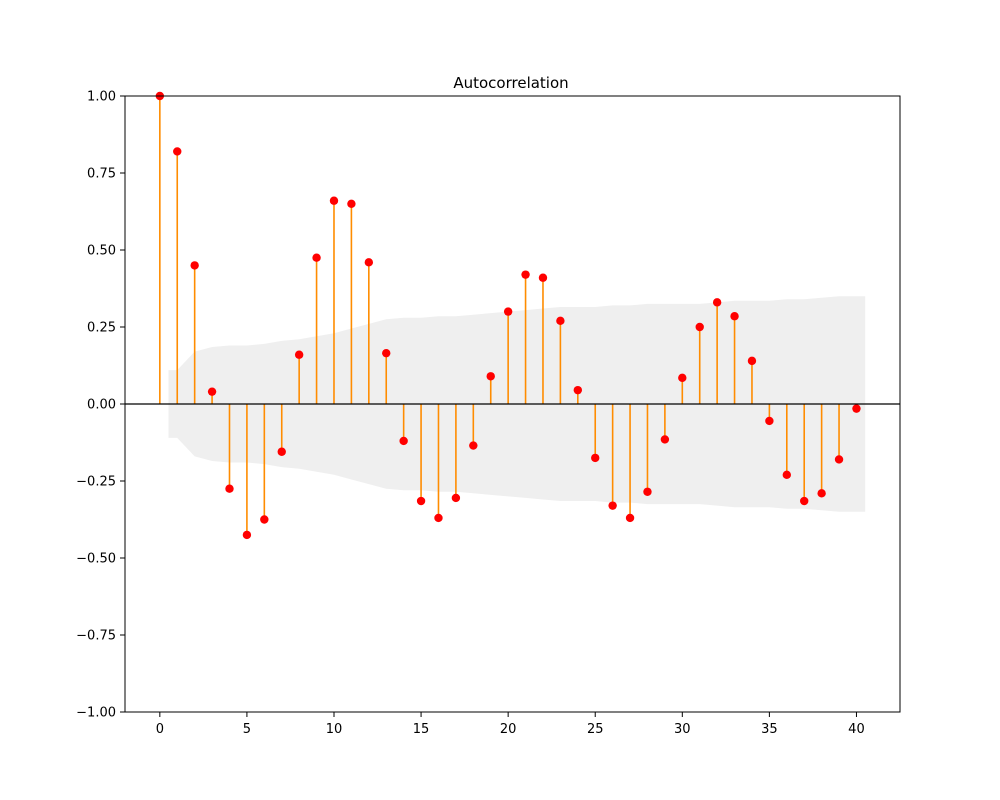 The width and height of the screenshot is (1000, 800). What do you see at coordinates (595, 729) in the screenshot?
I see `x-tick-label: 25` at bounding box center [595, 729].